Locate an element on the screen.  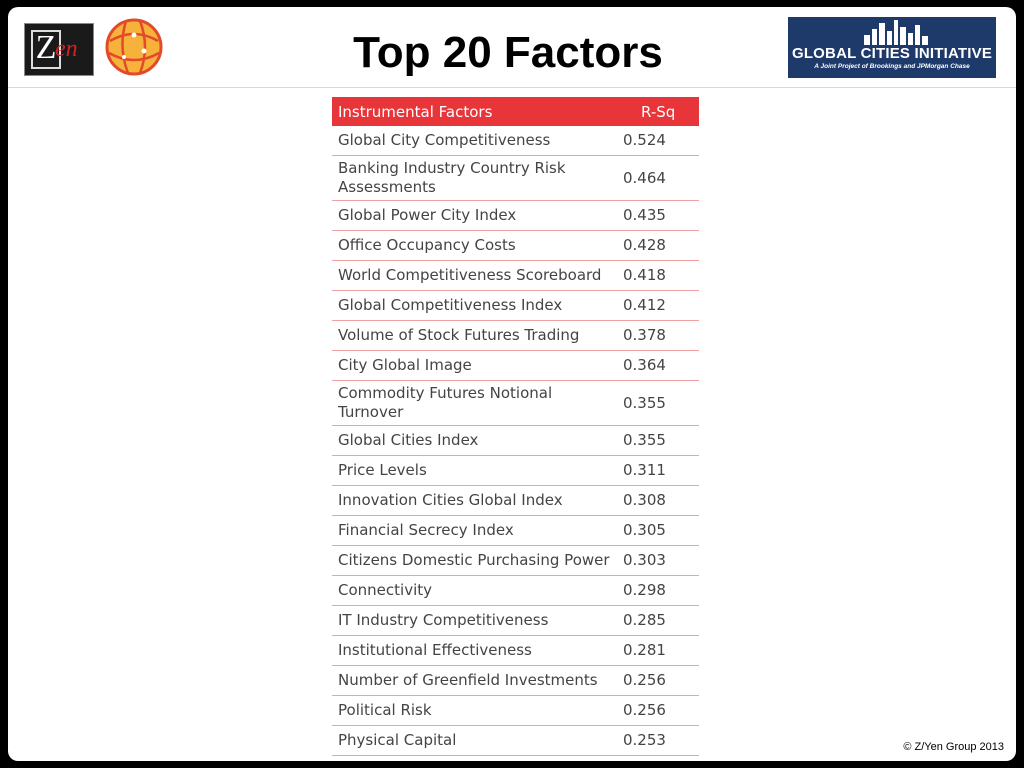
zyen-logo-z: Z is located at coordinates (46, 49).